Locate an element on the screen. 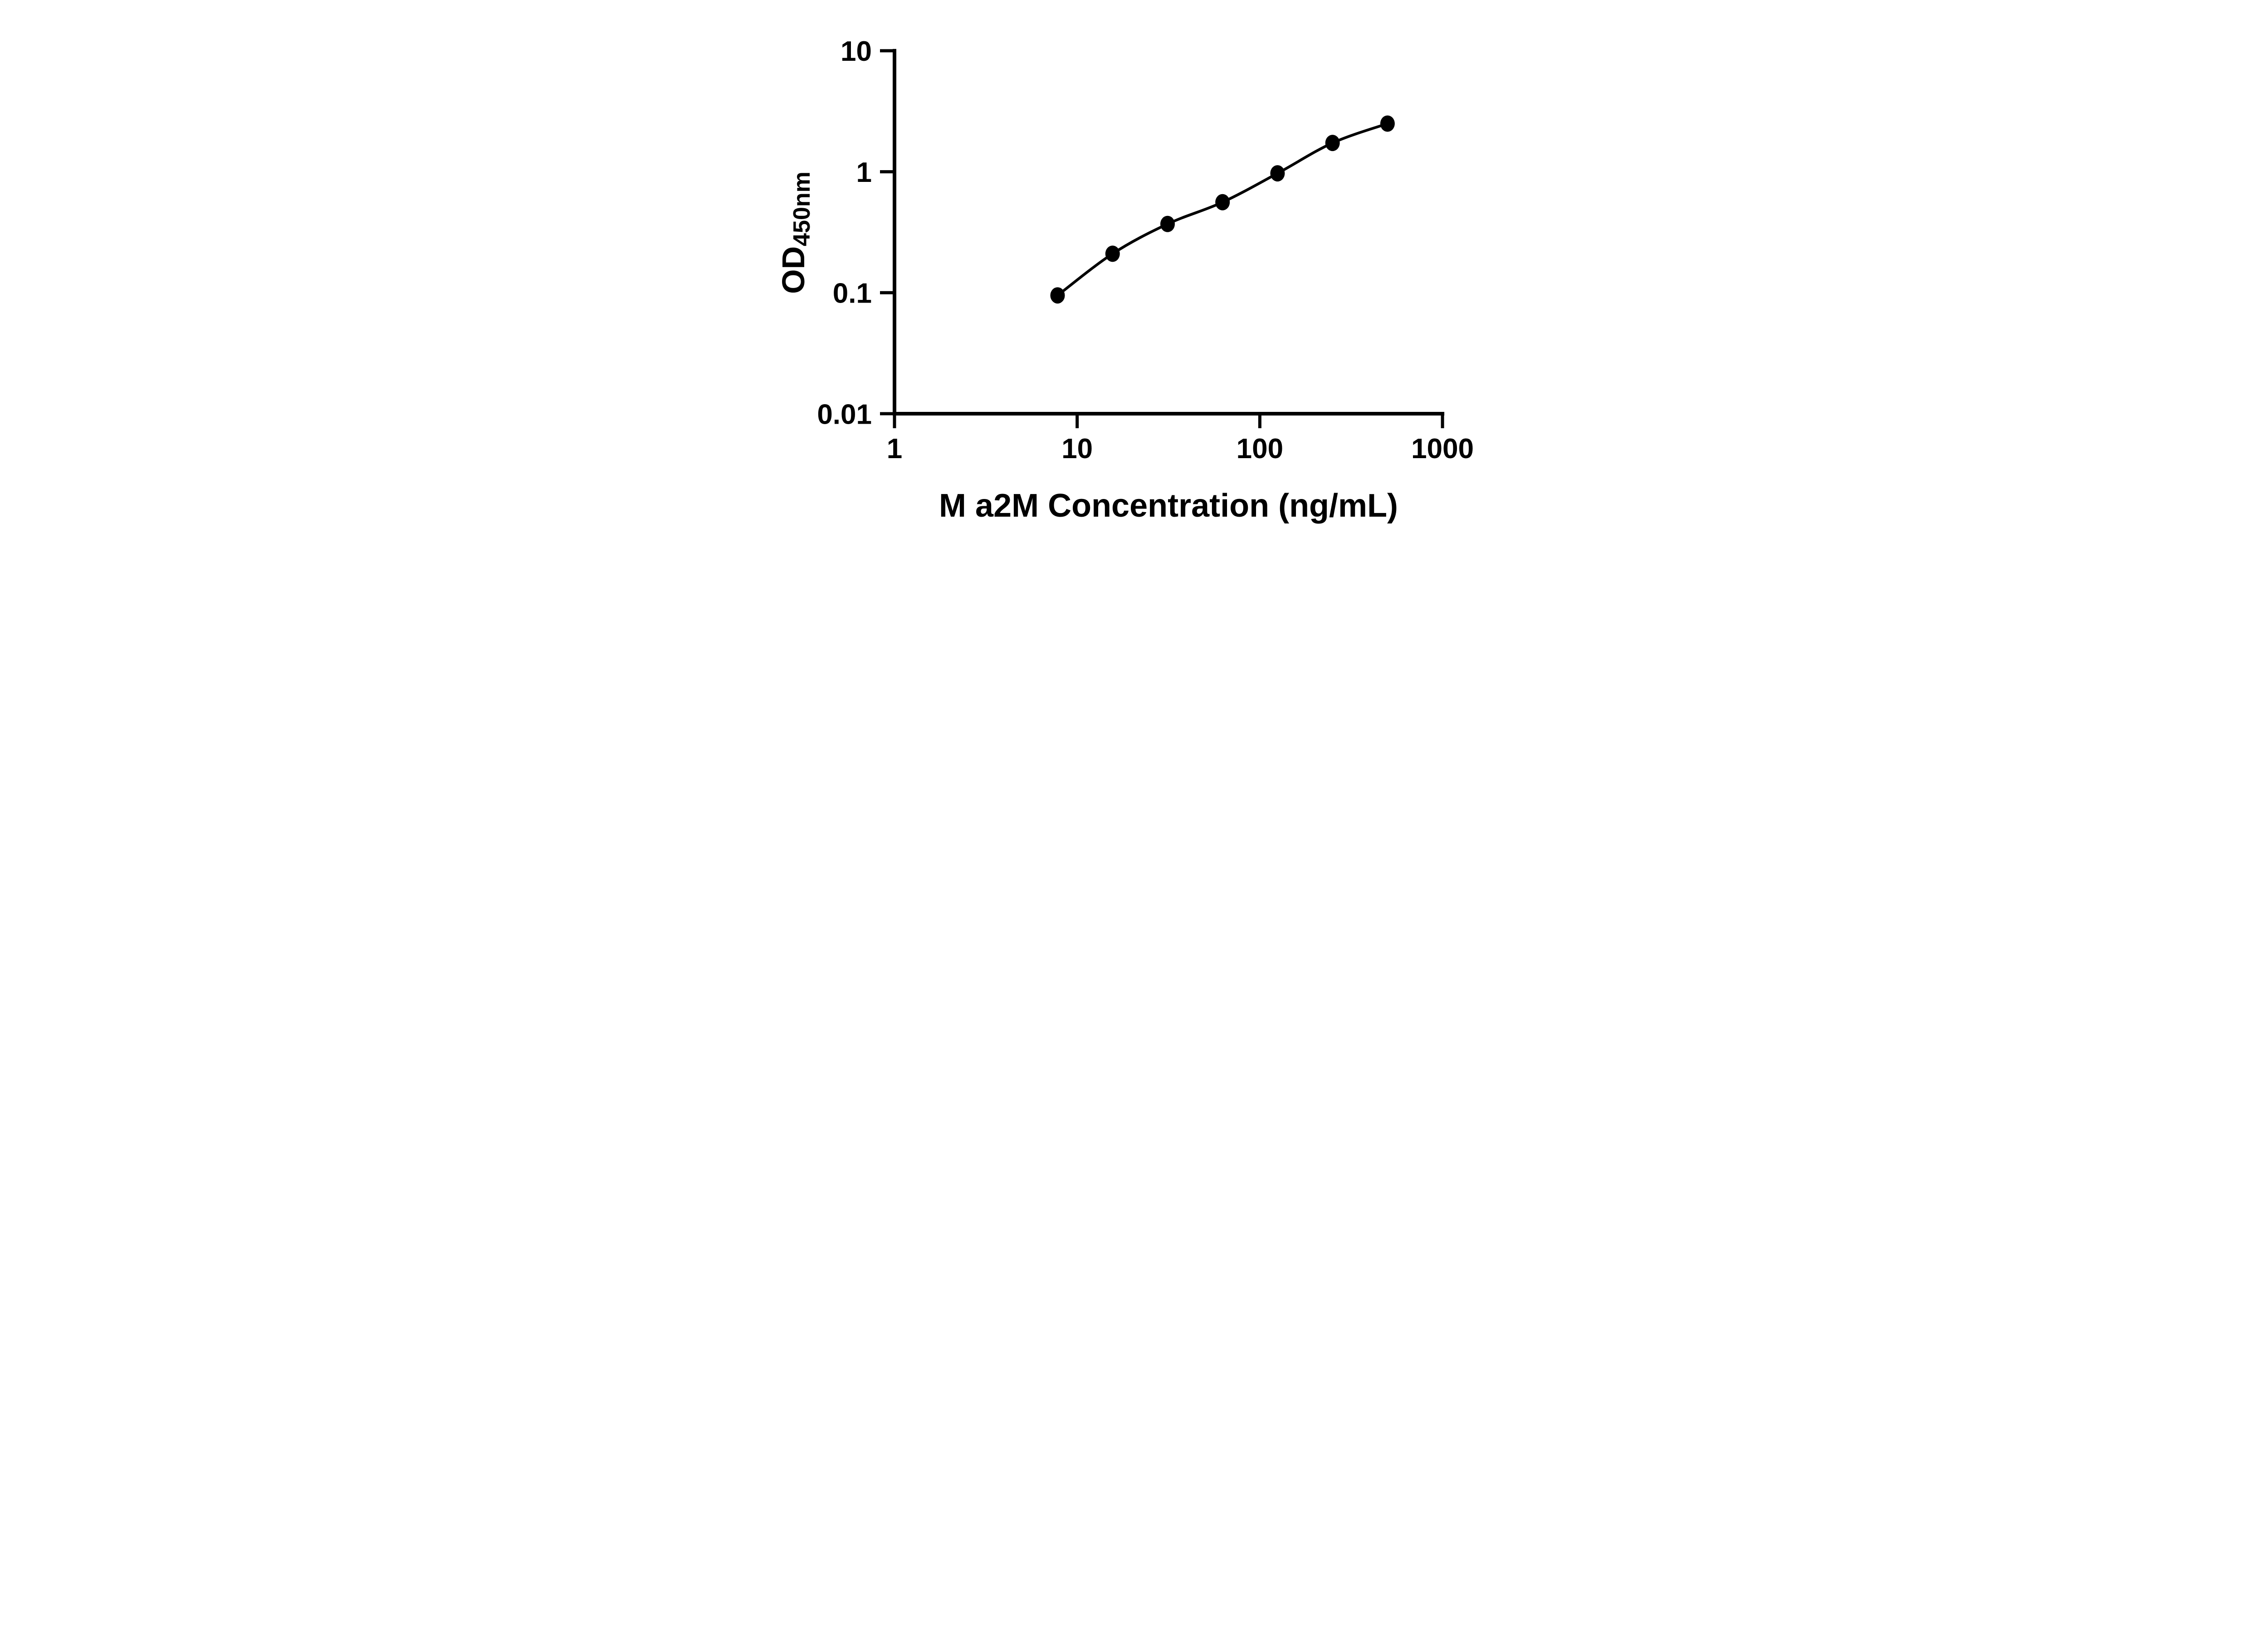 The height and width of the screenshot is (1633, 2268). x-tick-label: 1000 is located at coordinates (1443, 448).